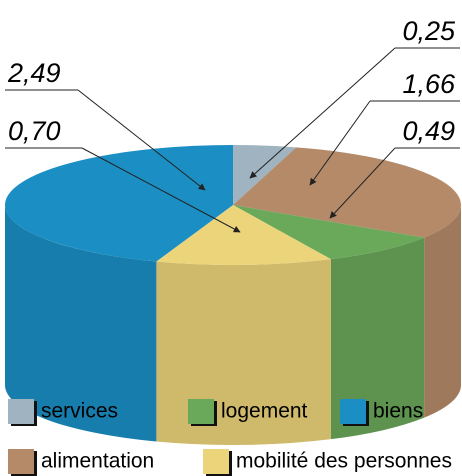 This screenshot has height=476, width=462. What do you see at coordinates (79, 411) in the screenshot?
I see `legend-label: services` at bounding box center [79, 411].